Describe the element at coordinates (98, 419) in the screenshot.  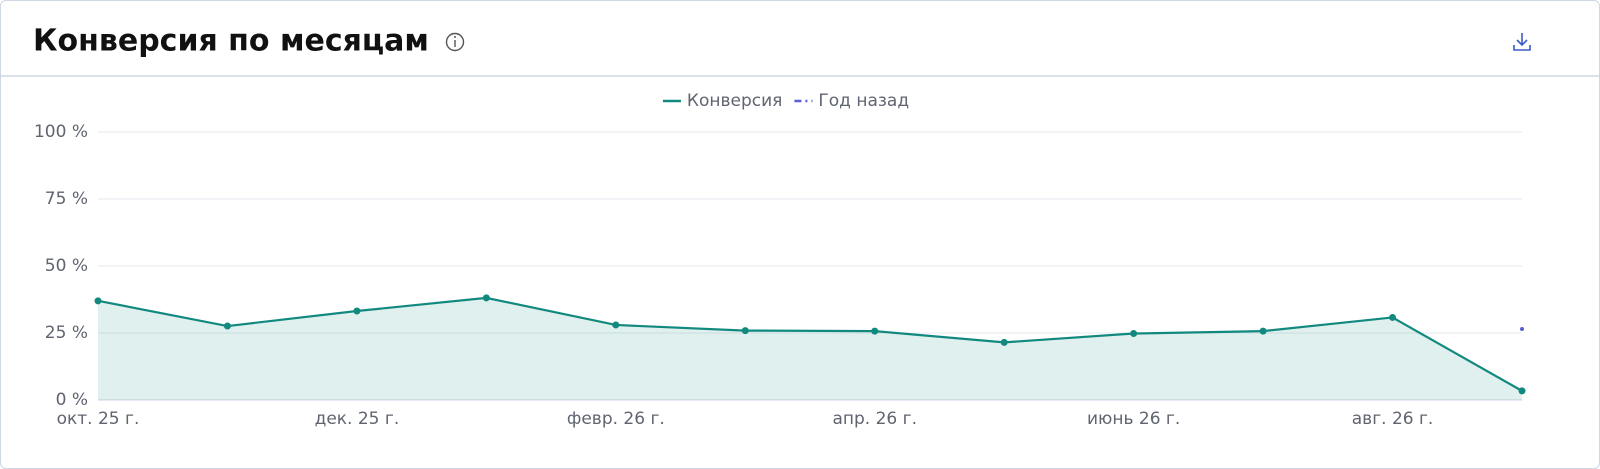
I see `x-tick-label: окт. 25 г.` at that location.